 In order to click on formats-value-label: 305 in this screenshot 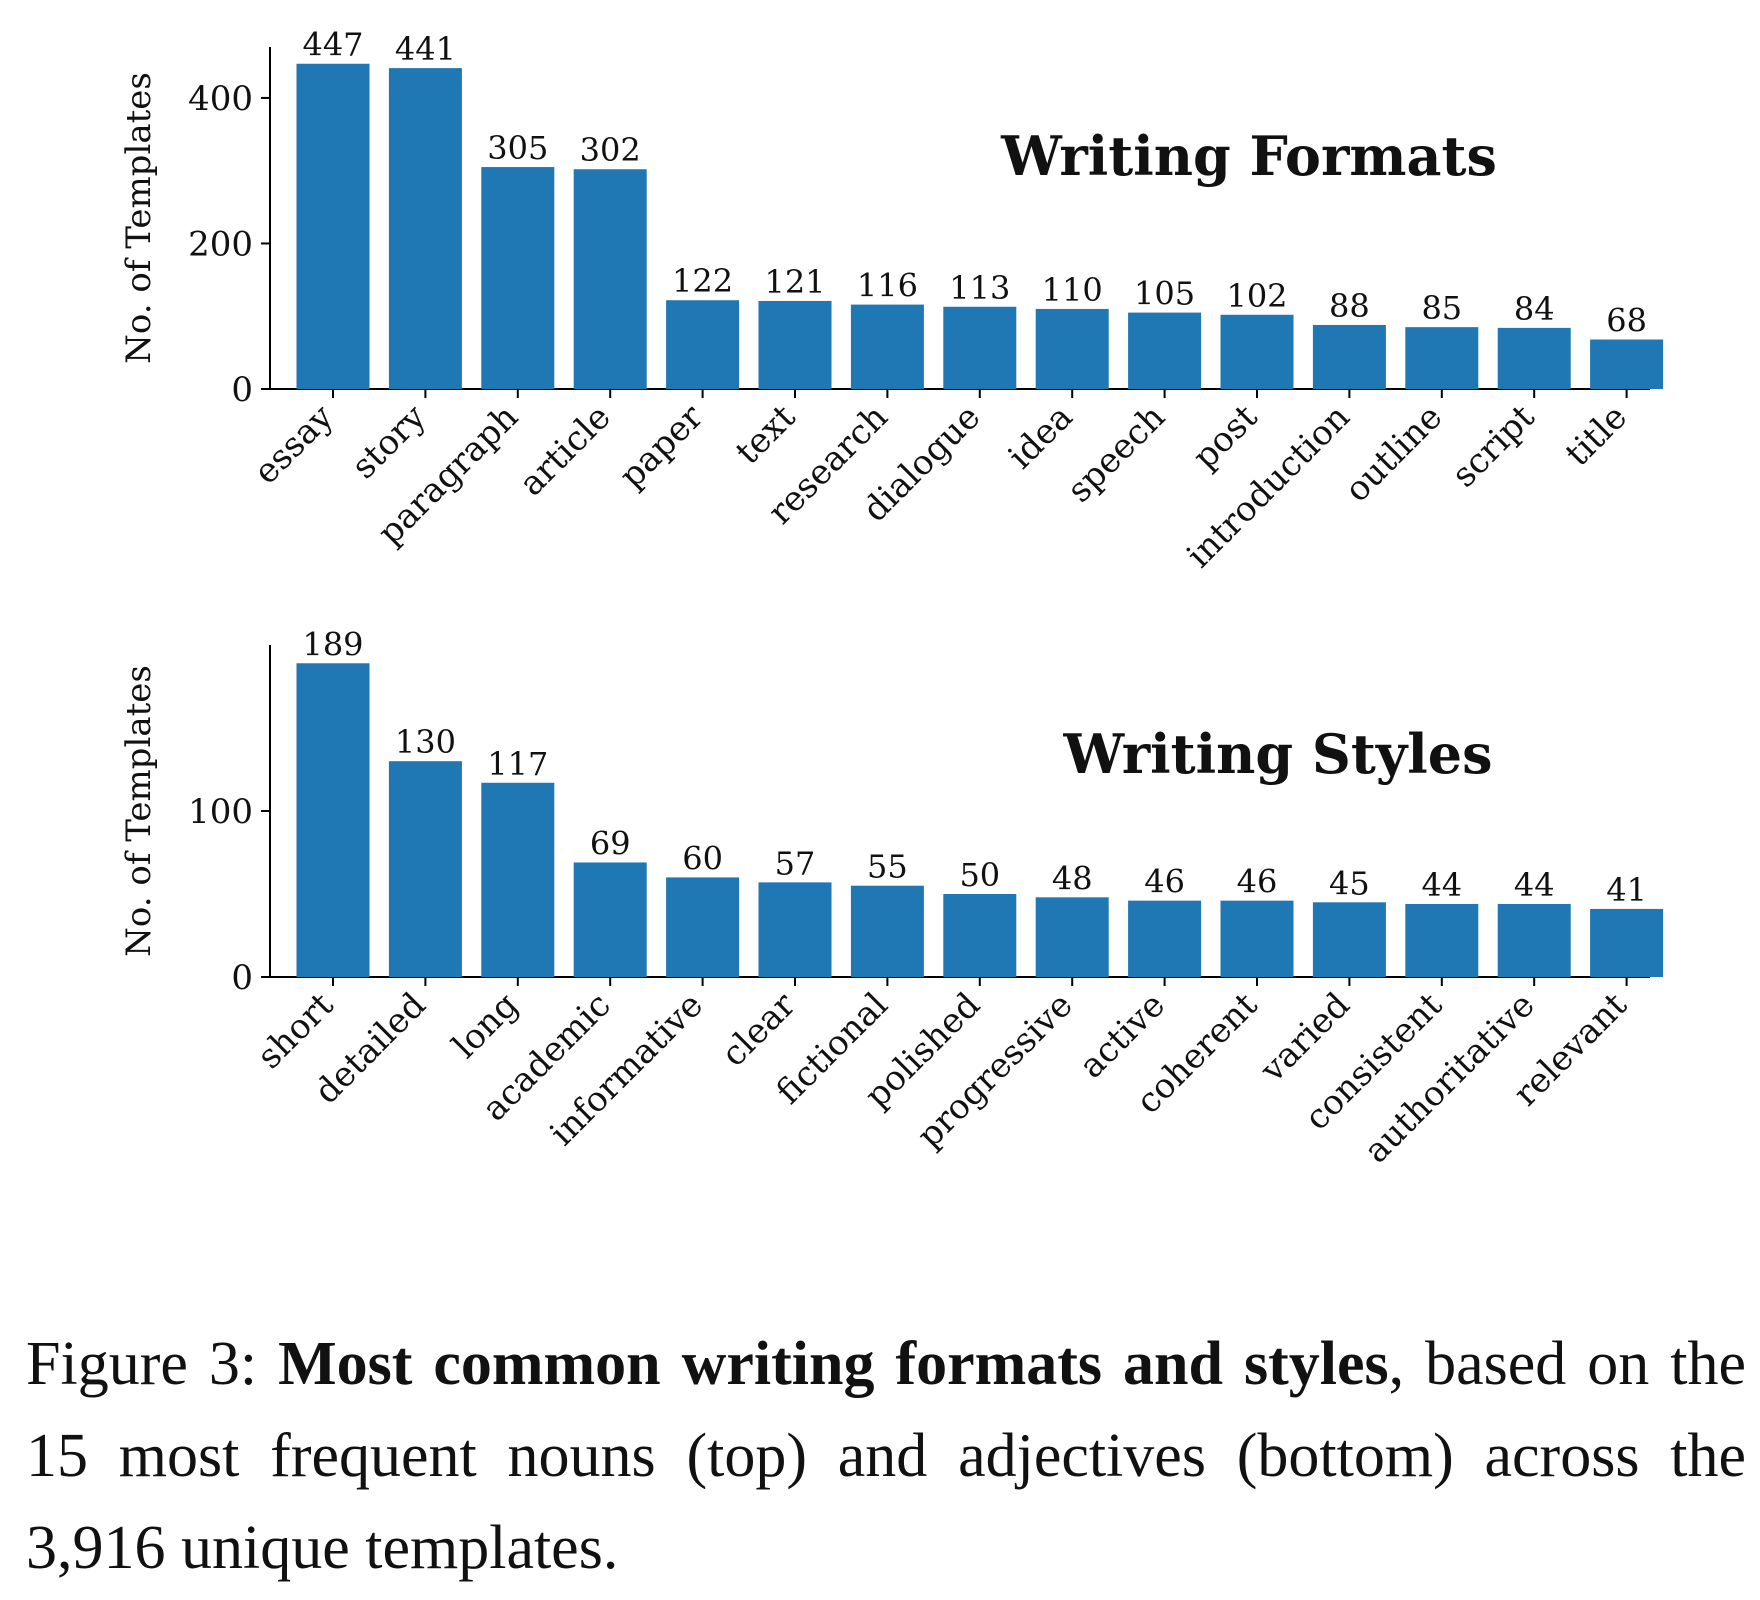, I will do `click(517, 148)`.